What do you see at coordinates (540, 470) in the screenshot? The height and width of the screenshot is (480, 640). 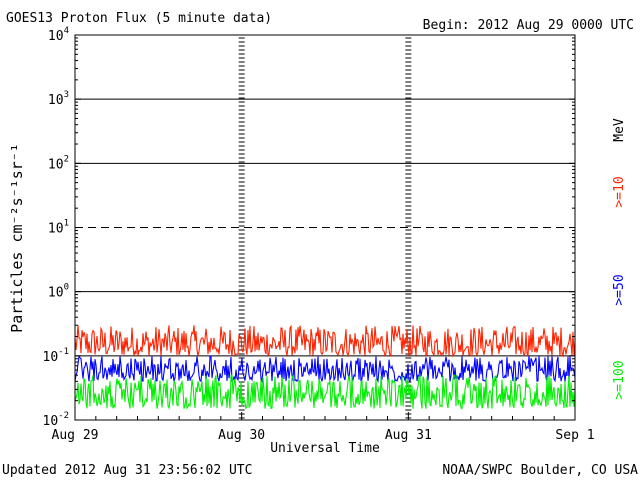 I see `source-footer: NOAA/SWPC Boulder, CO USA` at bounding box center [540, 470].